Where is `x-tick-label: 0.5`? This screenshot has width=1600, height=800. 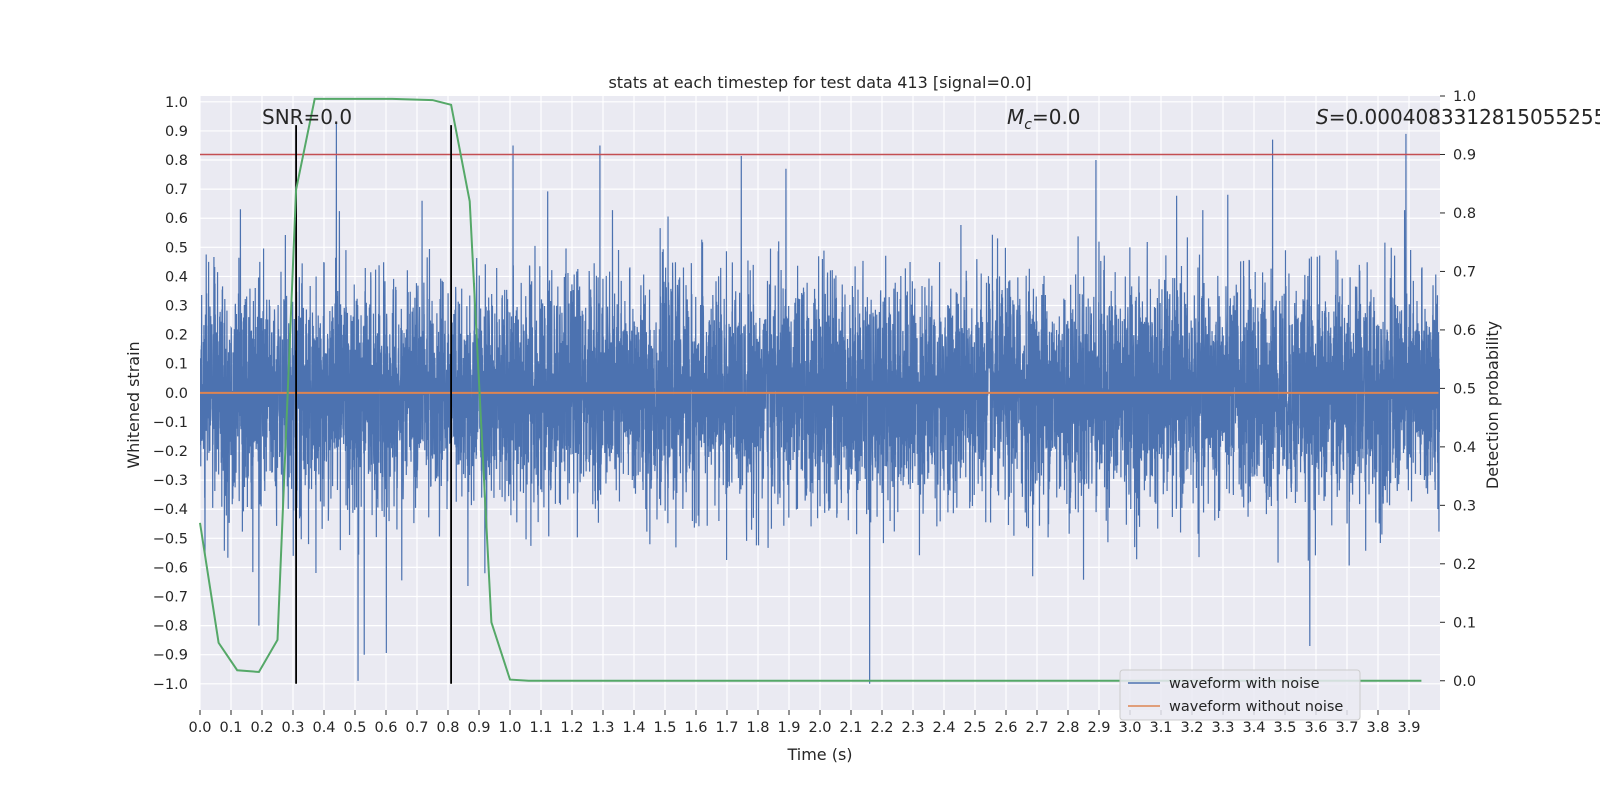
x-tick-label: 0.5 is located at coordinates (354, 728).